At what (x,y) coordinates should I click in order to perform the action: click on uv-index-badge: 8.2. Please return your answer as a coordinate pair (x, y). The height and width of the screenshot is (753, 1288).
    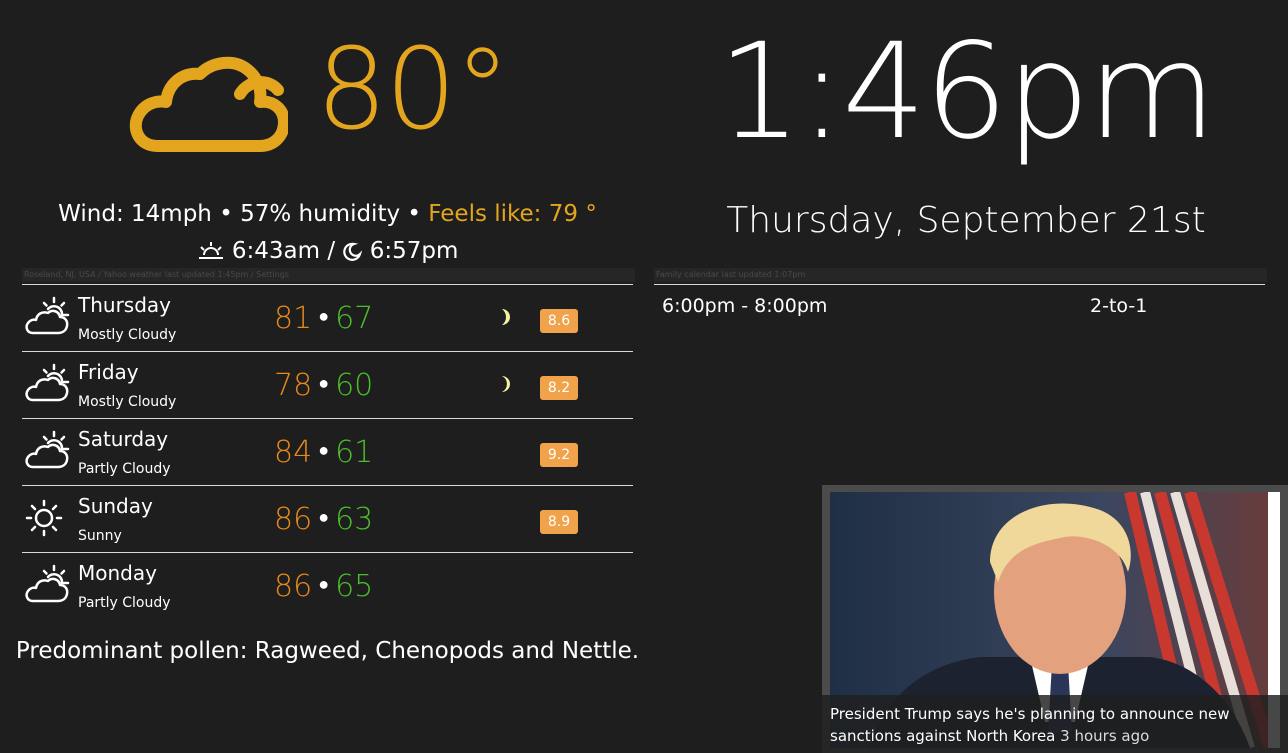
    Looking at the image, I should click on (559, 388).